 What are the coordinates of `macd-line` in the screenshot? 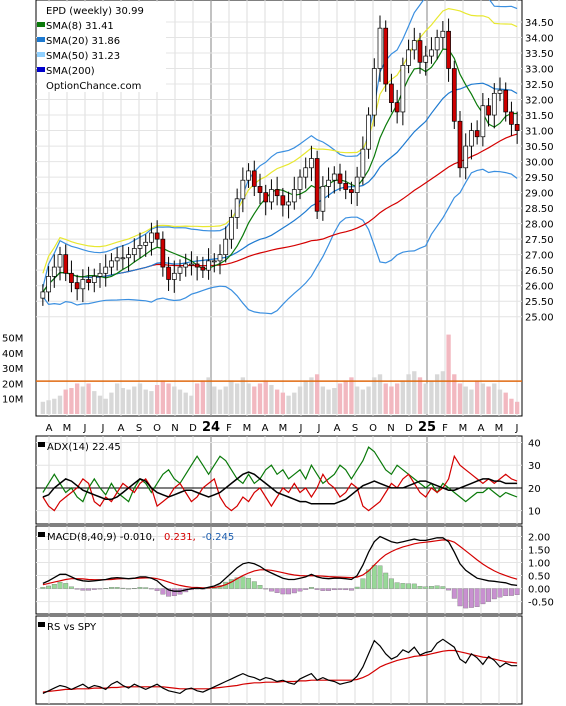 It's located at (280, 563).